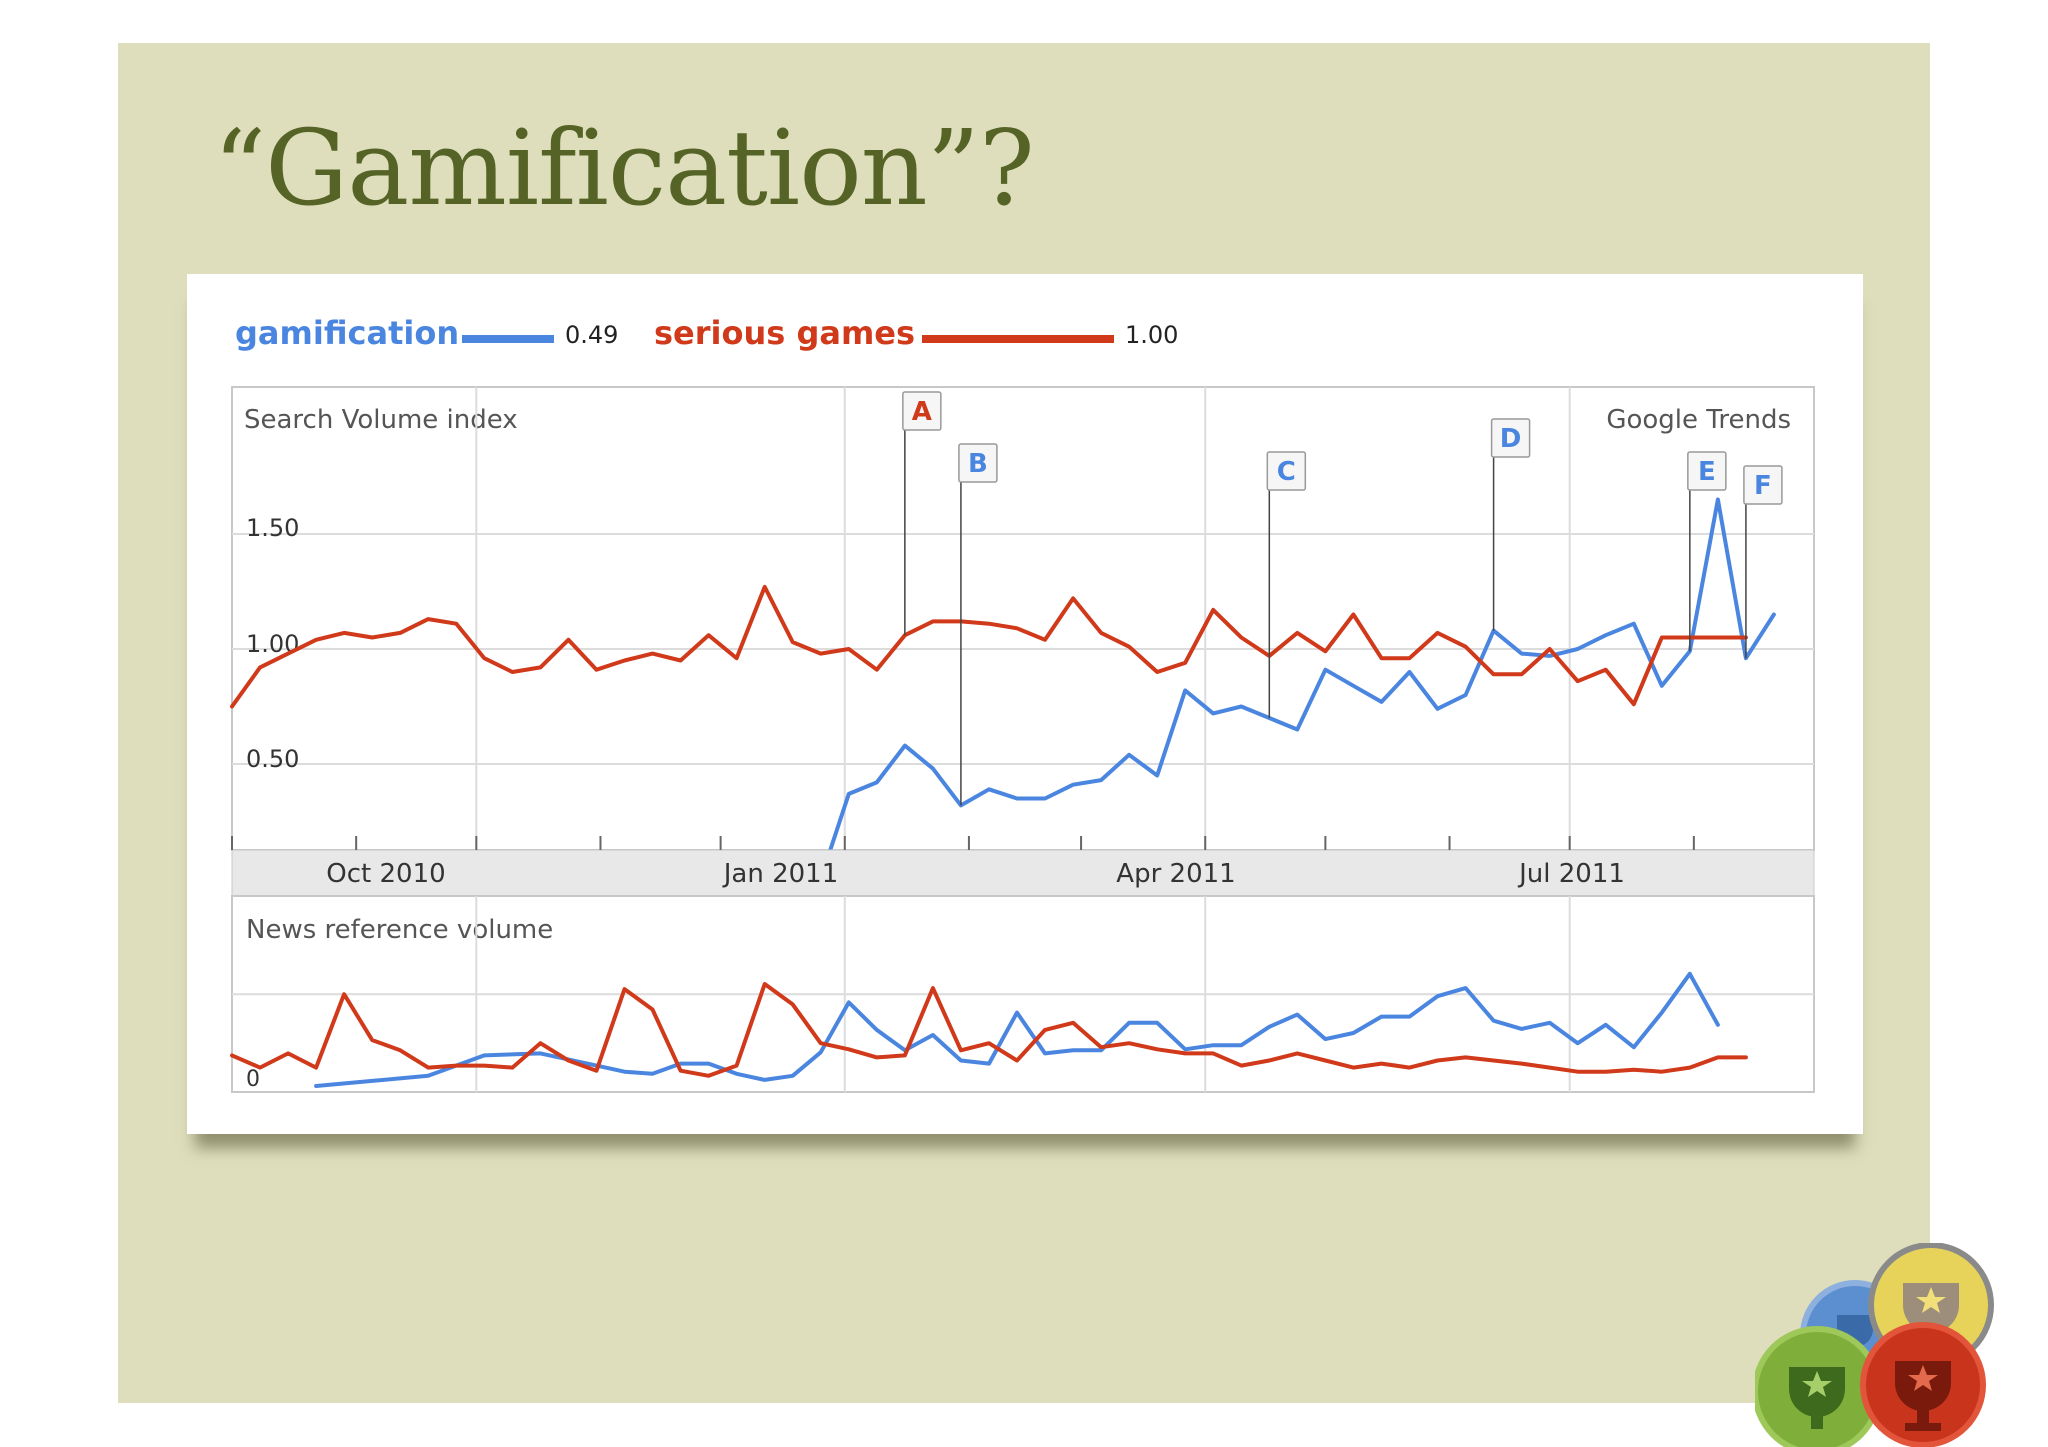  Describe the element at coordinates (381, 420) in the screenshot. I see `search-volume-label: Search Volume index` at that location.